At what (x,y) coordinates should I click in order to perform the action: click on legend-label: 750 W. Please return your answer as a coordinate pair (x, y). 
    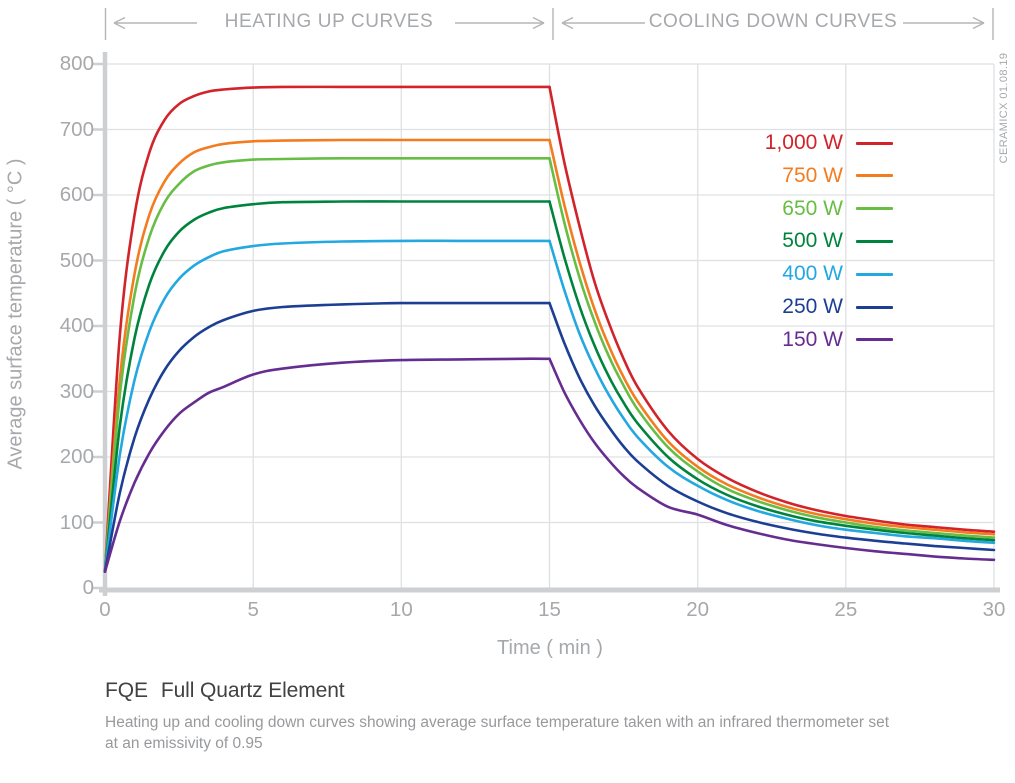
    Looking at the image, I should click on (812, 175).